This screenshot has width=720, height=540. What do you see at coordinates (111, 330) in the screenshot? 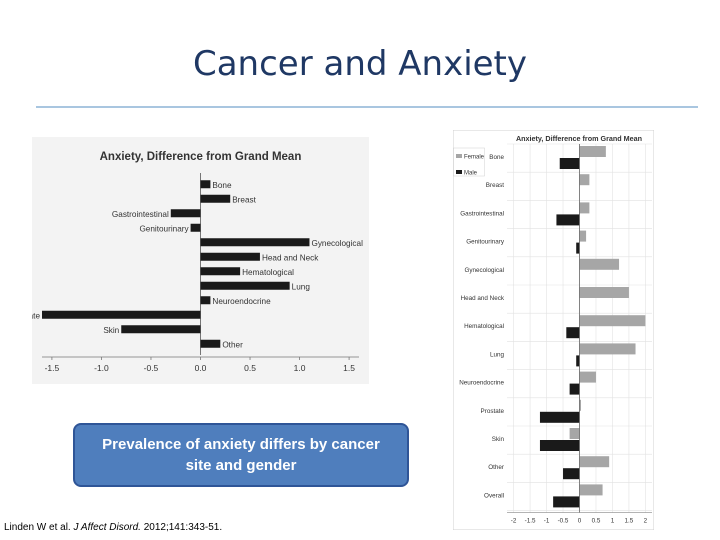
I see `bar-label-skin: Skin` at bounding box center [111, 330].